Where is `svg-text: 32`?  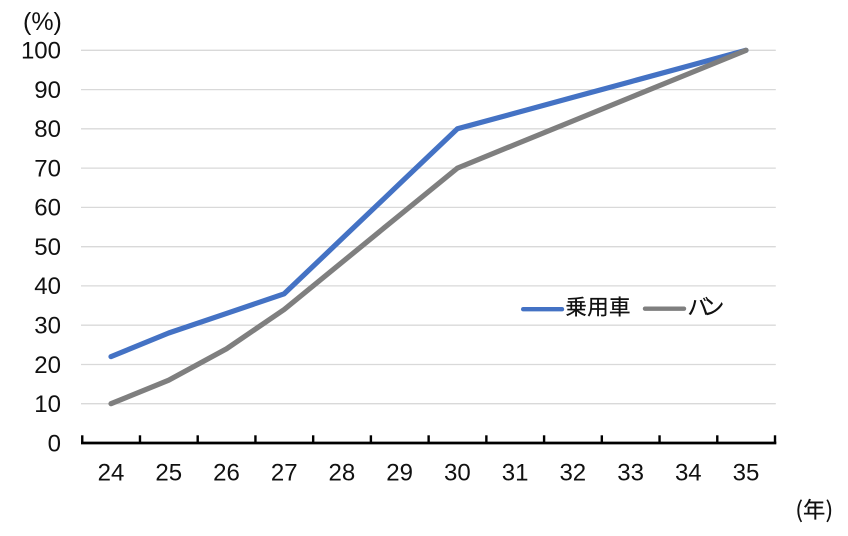
svg-text: 32 is located at coordinates (572, 473).